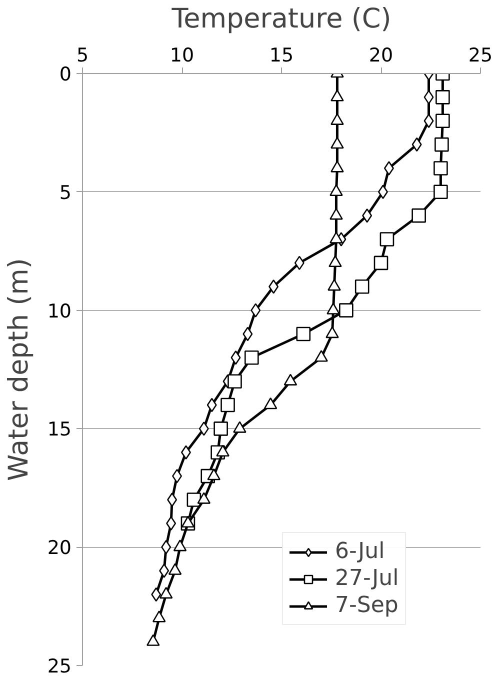 This screenshot has width=498, height=677. I want to click on legend-label: 6-Jul, so click(360, 551).